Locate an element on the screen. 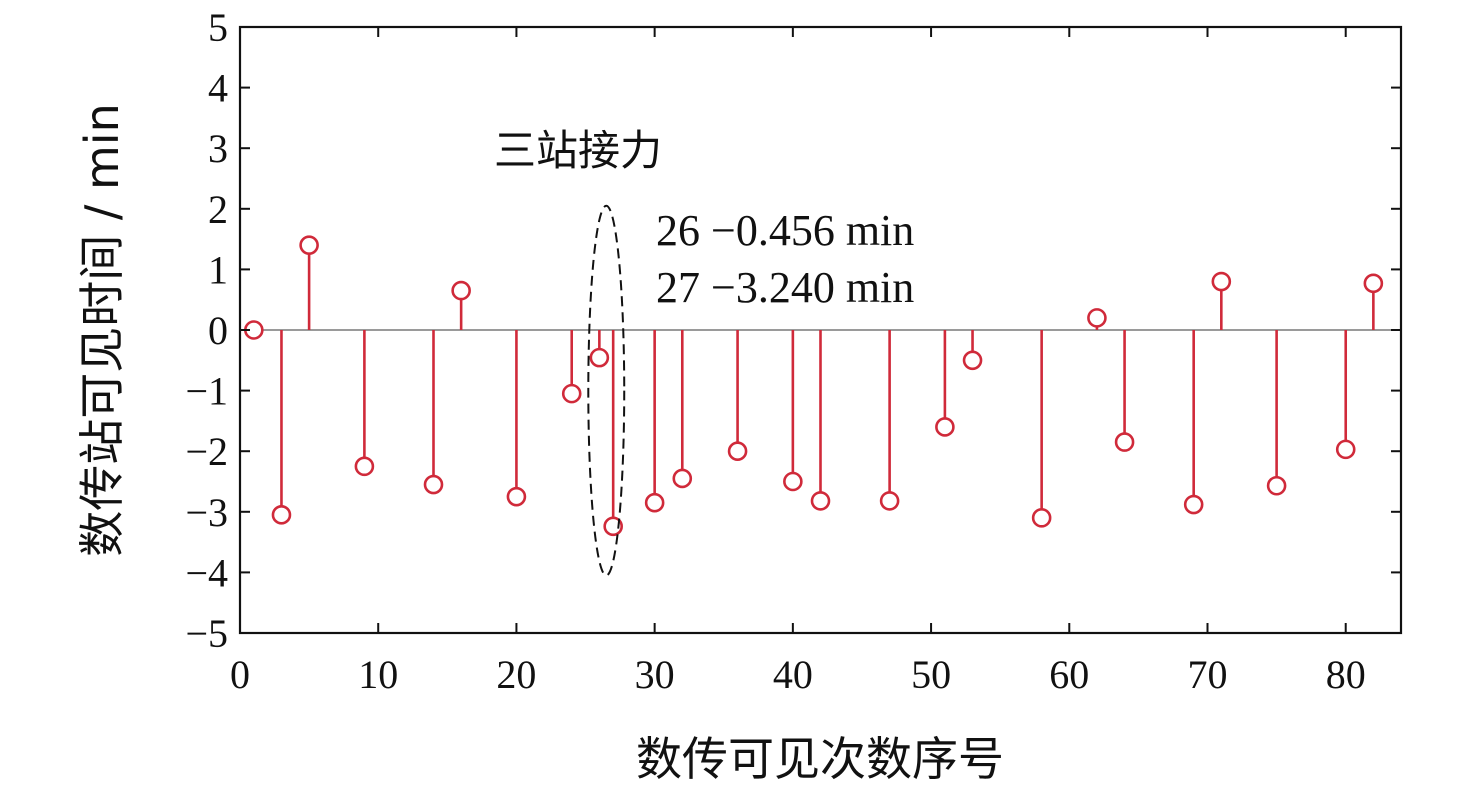 This screenshot has width=1476, height=795. relay-ellipse is located at coordinates (606, 390).